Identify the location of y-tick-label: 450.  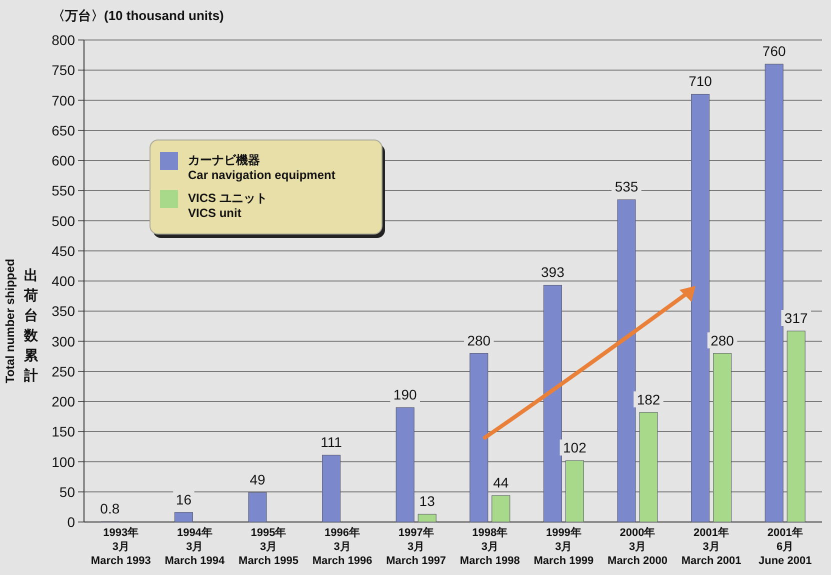
(64, 250).